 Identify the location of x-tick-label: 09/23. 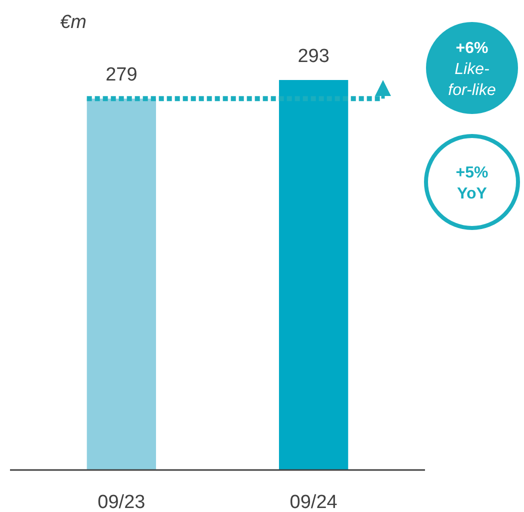
(122, 502).